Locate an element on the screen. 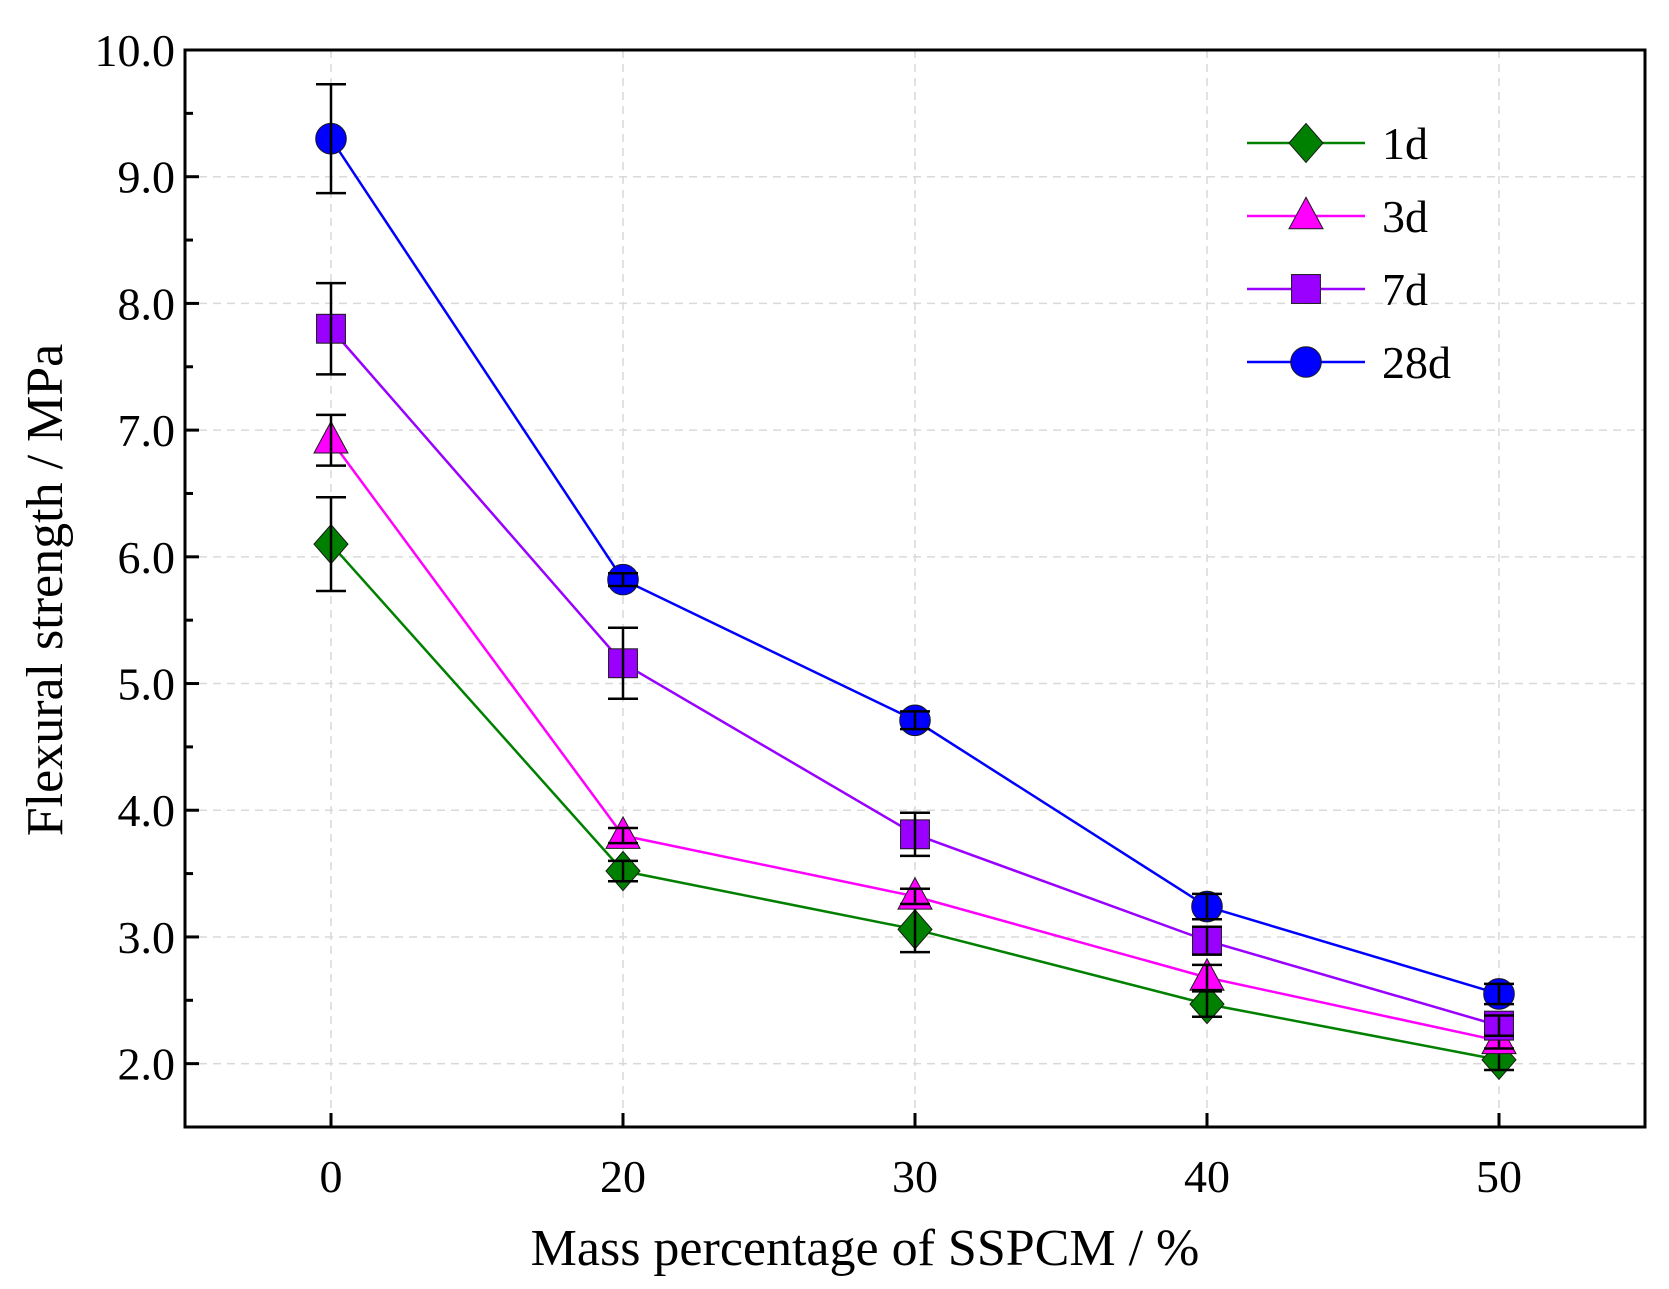  y-tick-label: 2.0 is located at coordinates (147, 1064).